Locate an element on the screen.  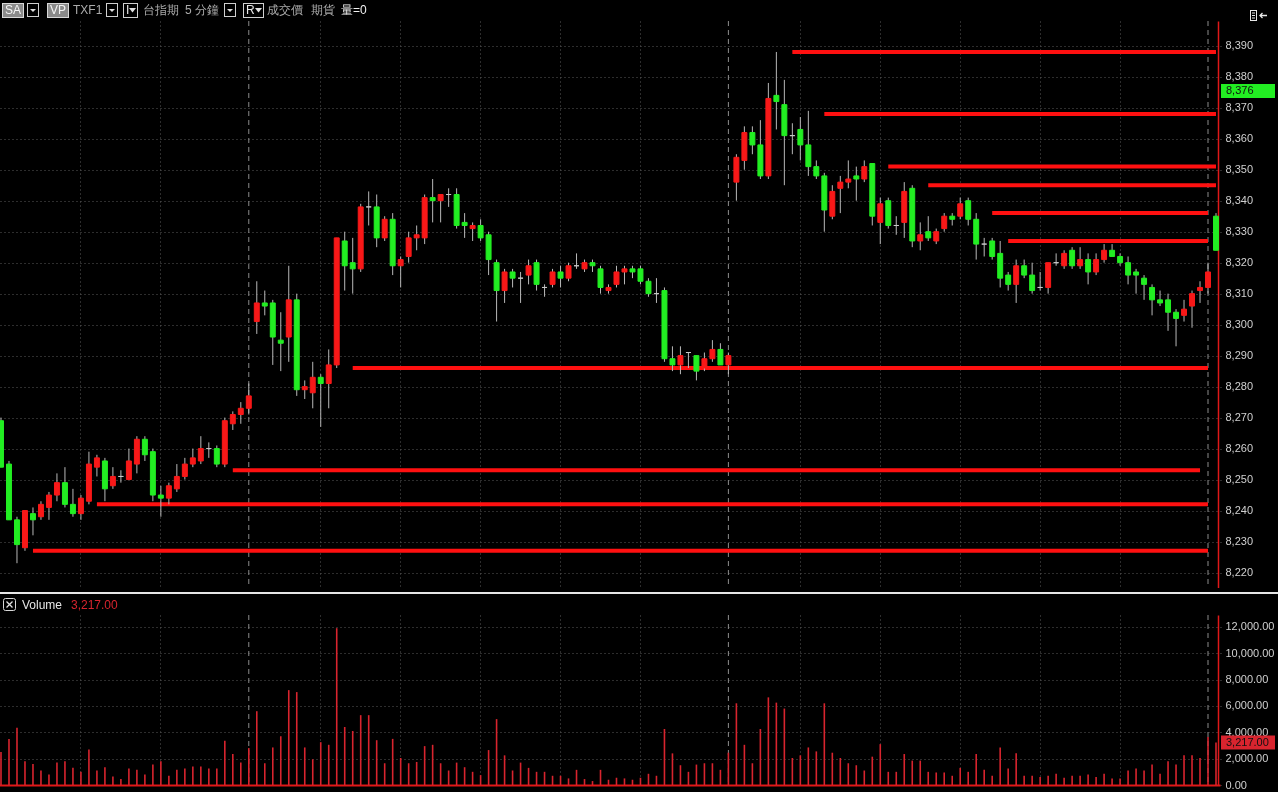
dropdown-button: I is located at coordinates (131, 10).